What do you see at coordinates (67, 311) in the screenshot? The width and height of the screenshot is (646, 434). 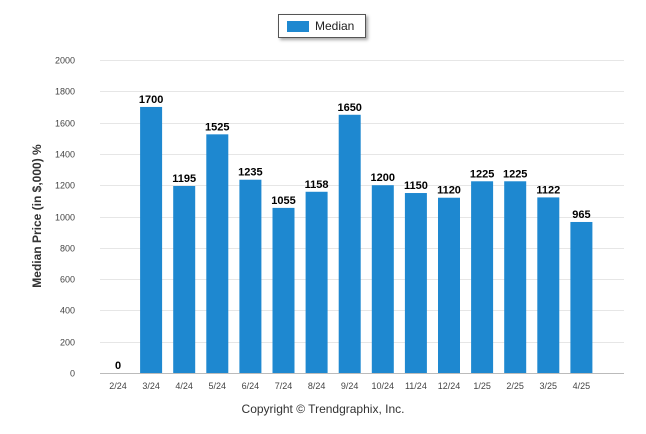 I see `y-tick-label: 400` at bounding box center [67, 311].